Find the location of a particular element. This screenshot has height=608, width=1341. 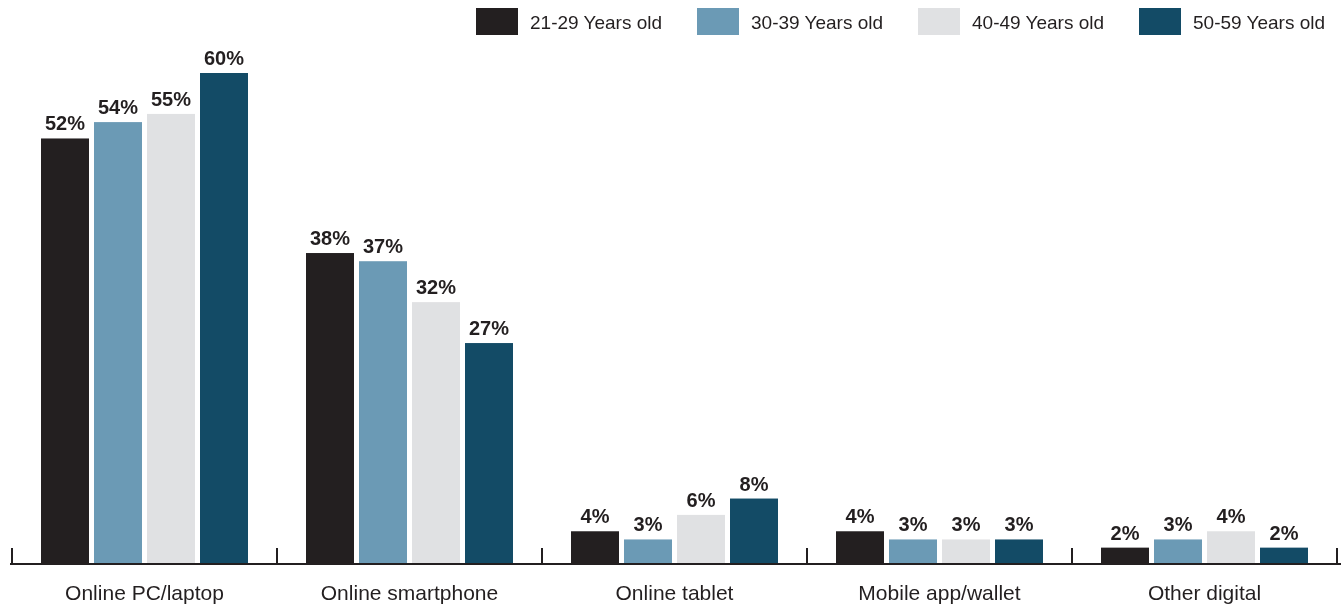

data-label: 8% is located at coordinates (754, 483).